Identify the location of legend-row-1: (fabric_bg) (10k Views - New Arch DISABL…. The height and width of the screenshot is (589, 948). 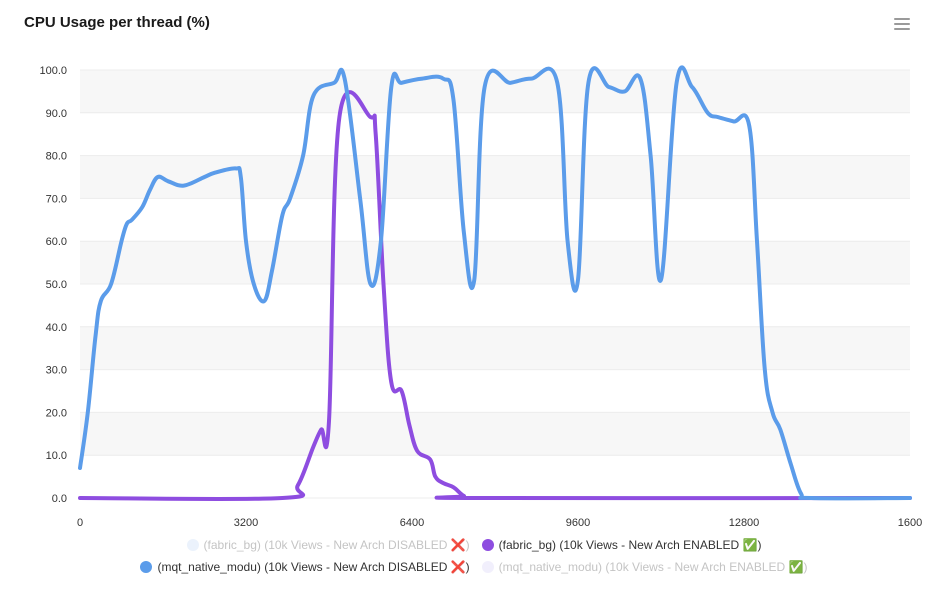
(474, 545).